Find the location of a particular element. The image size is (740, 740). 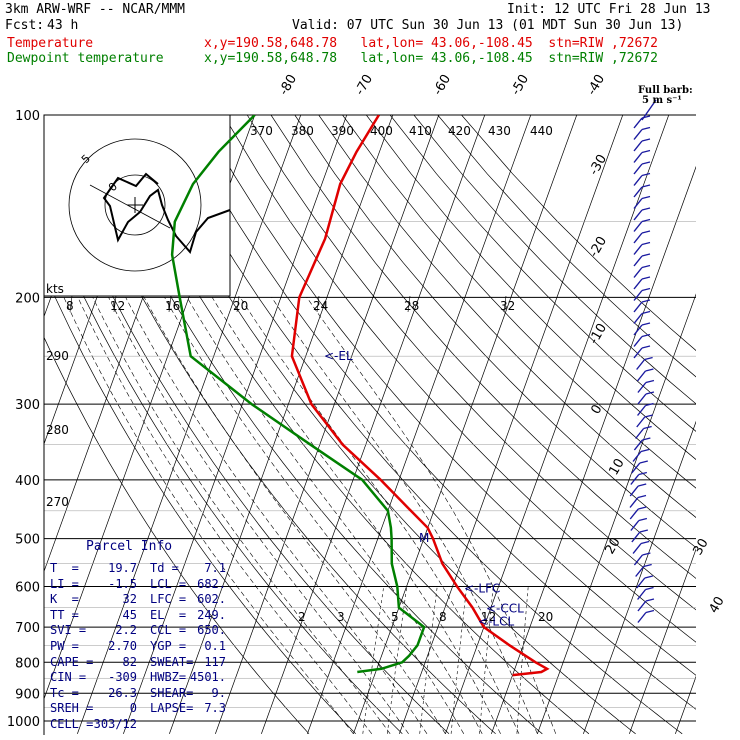

parcel-info-cell: 2.70 is located at coordinates (122, 646).